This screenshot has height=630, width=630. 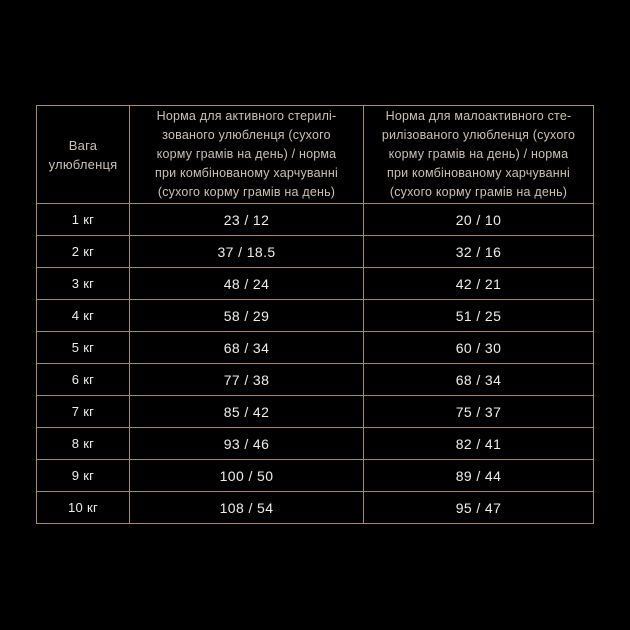 What do you see at coordinates (246, 315) in the screenshot?
I see `active-norm-cell: 58 / 29` at bounding box center [246, 315].